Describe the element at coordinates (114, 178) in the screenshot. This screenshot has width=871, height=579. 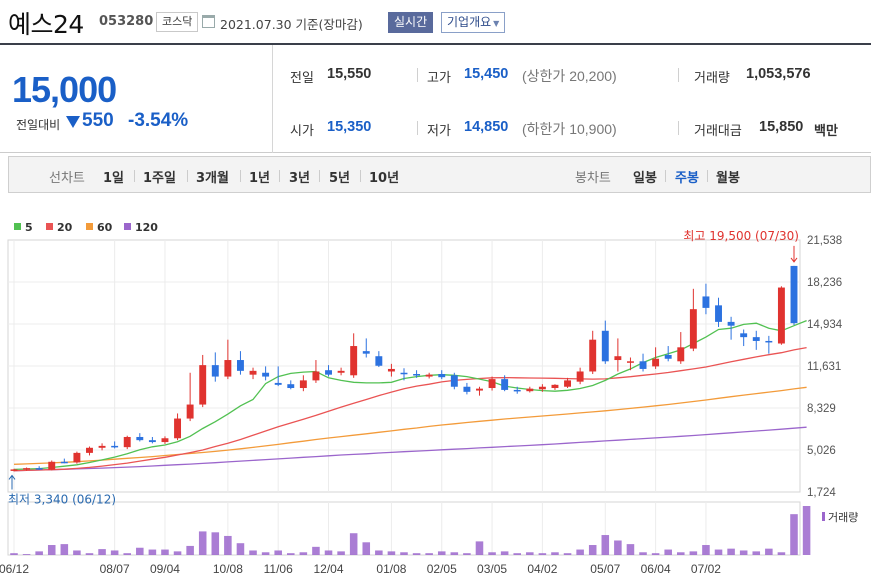
I see `tab-1d: 1일` at that location.